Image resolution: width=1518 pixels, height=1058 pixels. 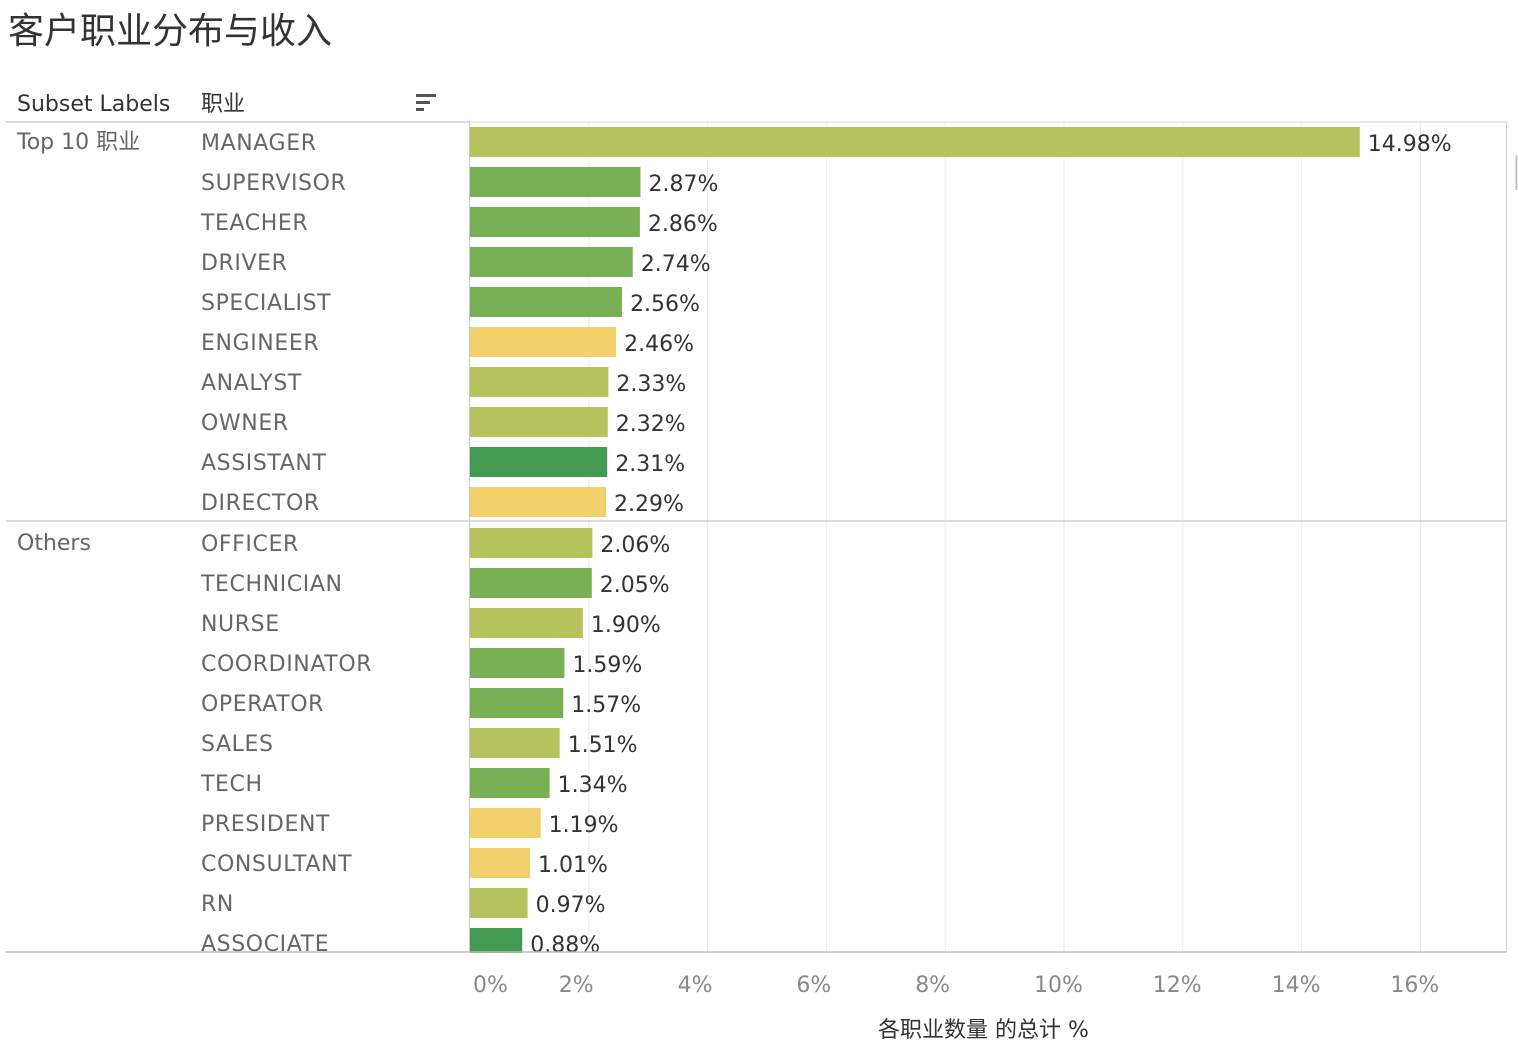 What do you see at coordinates (265, 824) in the screenshot?
I see `category-label: PRESIDENT` at bounding box center [265, 824].